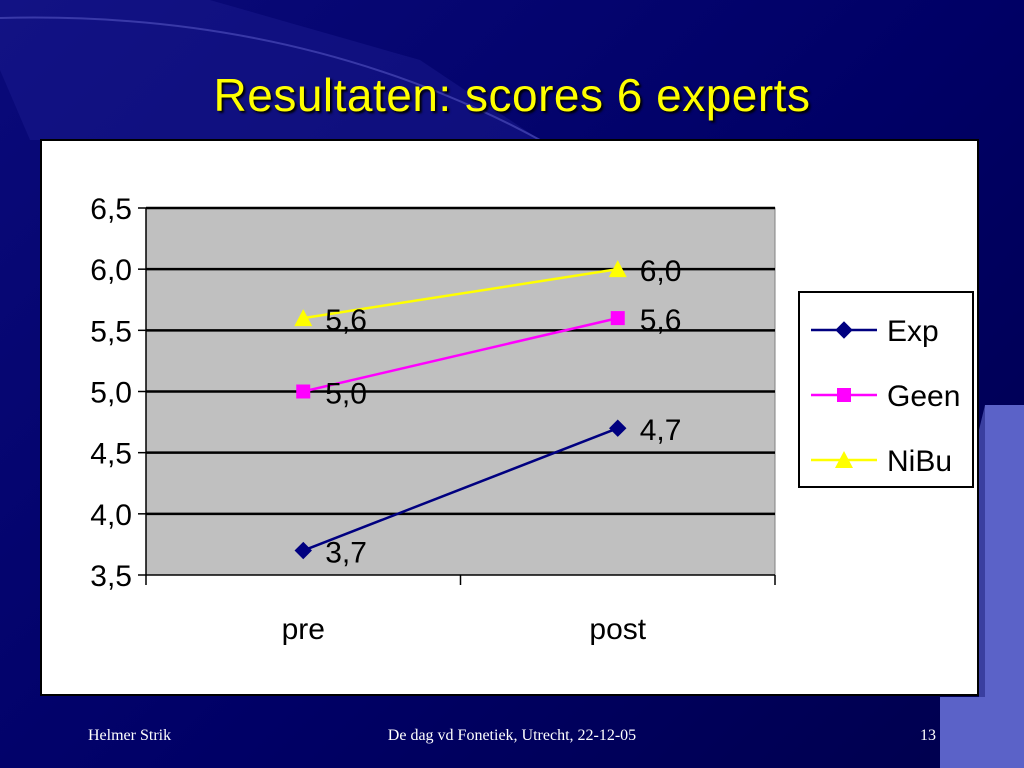  Describe the element at coordinates (111, 209) in the screenshot. I see `y-tick-label: 6,5` at that location.